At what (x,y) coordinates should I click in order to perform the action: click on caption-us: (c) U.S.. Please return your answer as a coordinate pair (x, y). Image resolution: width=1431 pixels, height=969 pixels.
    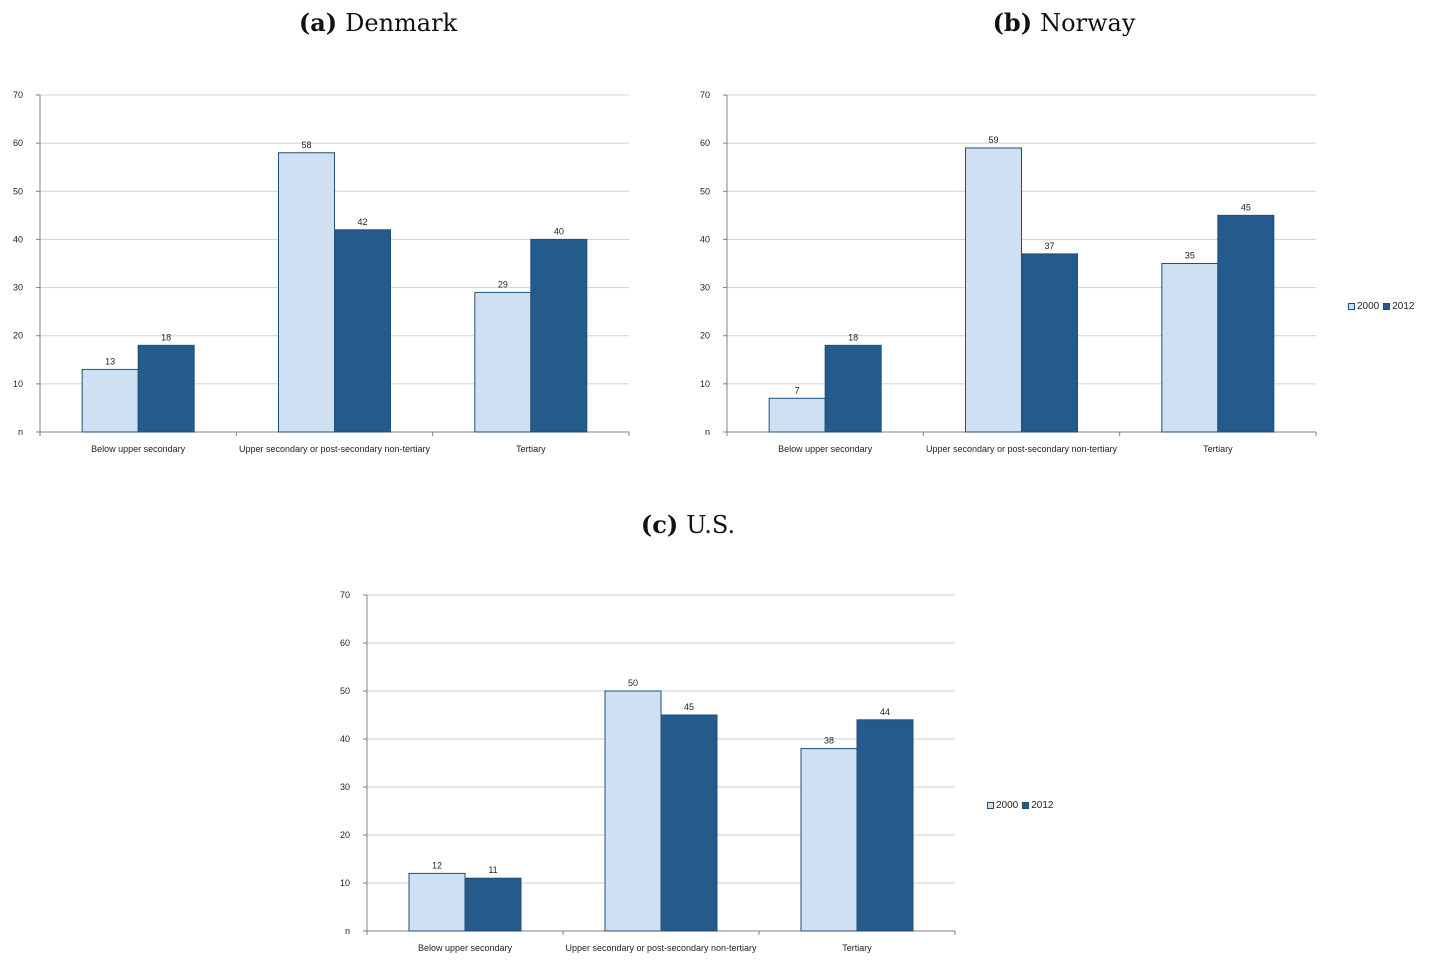
    Looking at the image, I should click on (688, 524).